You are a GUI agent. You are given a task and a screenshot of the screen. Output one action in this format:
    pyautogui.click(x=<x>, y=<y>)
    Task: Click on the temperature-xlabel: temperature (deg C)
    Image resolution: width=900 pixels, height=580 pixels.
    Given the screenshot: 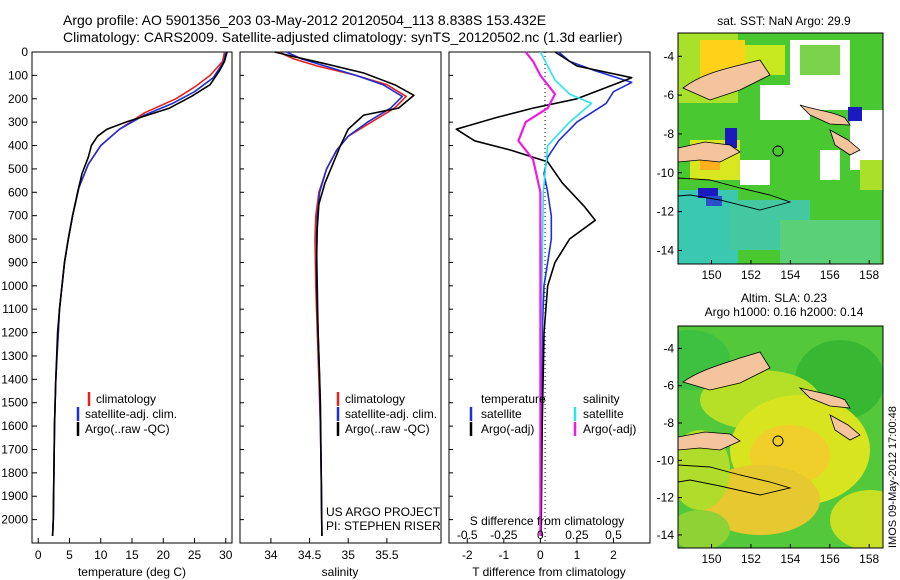 What is the action you would take?
    pyautogui.click(x=132, y=572)
    